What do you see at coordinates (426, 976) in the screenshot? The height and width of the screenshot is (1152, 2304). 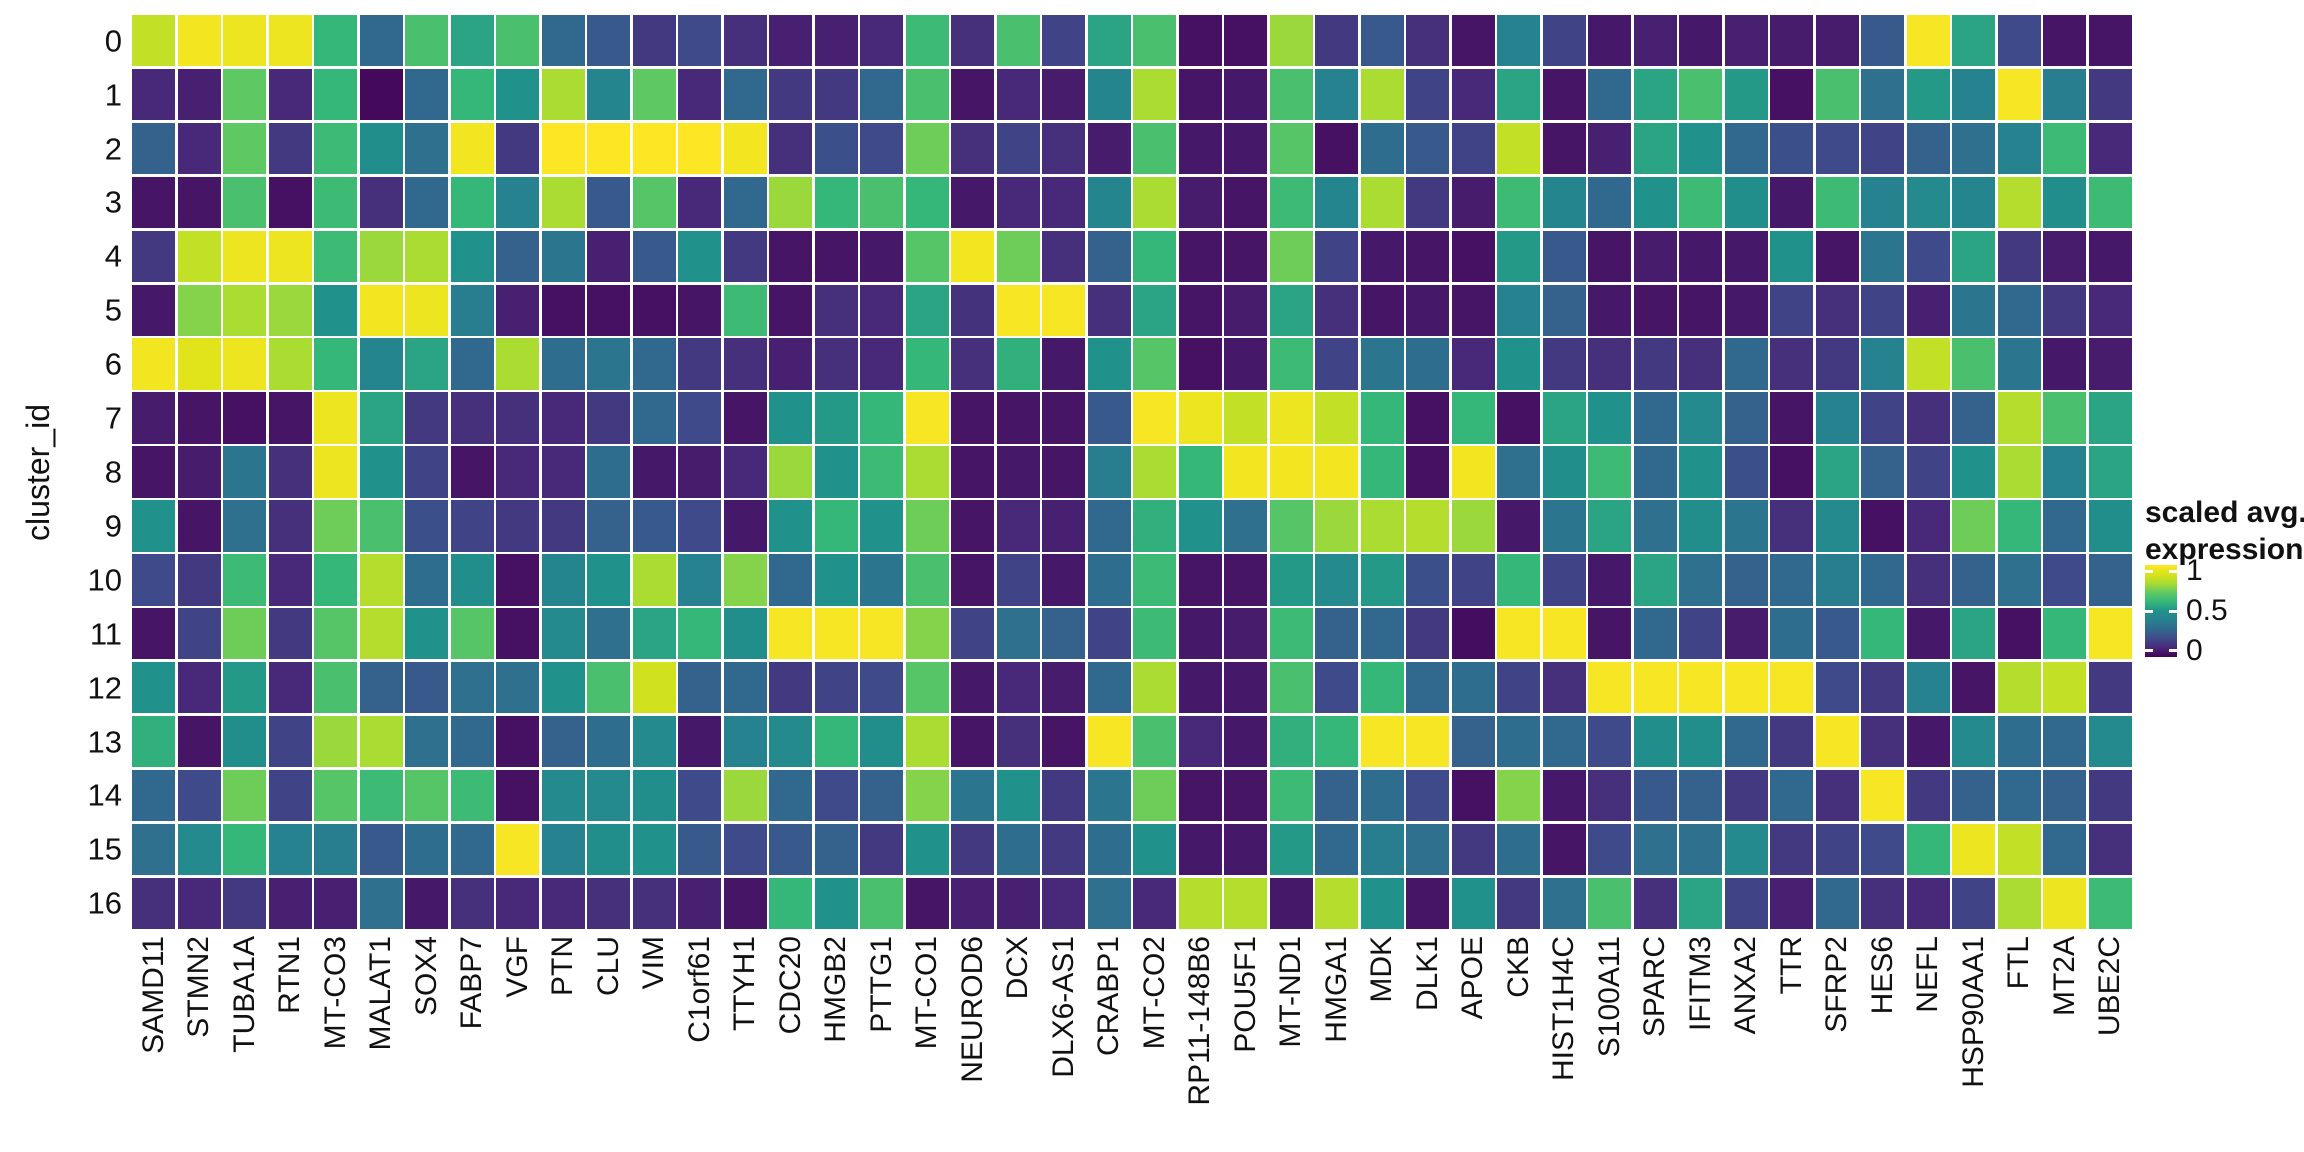 I see `x-tick-label: SOX4` at bounding box center [426, 976].